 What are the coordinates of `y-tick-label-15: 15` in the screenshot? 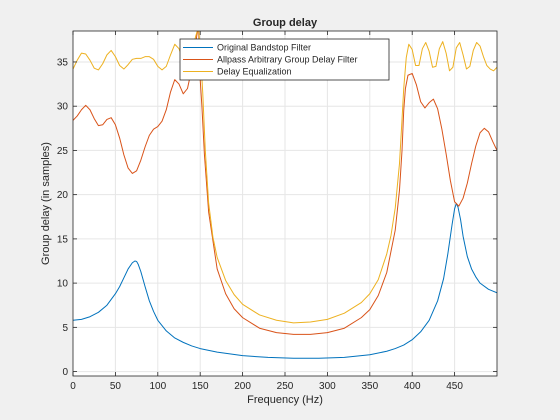 It's located at (63, 239).